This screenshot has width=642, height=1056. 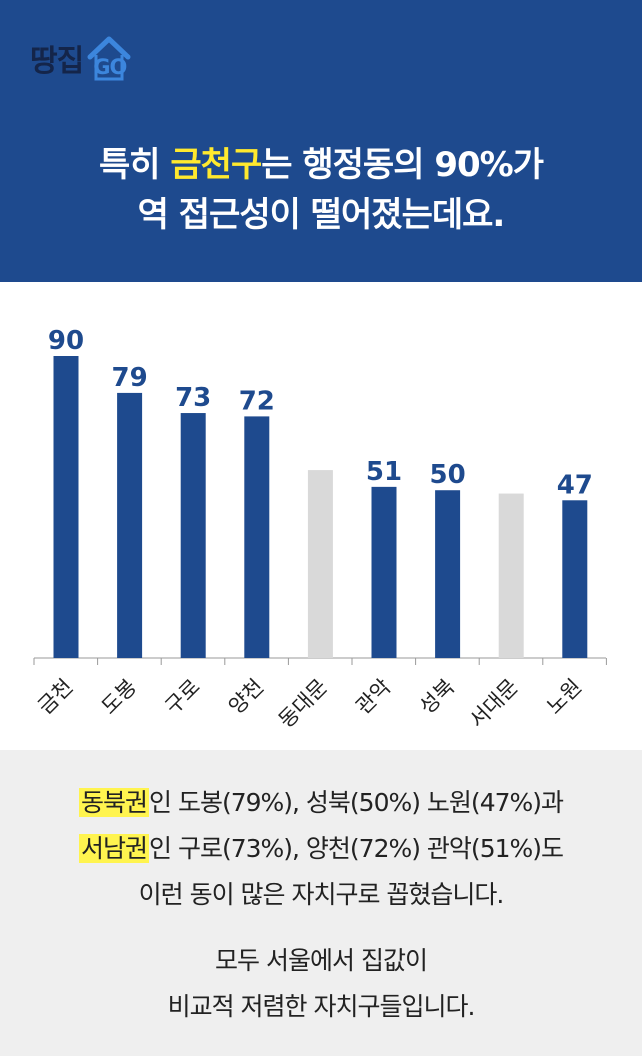 What do you see at coordinates (494, 704) in the screenshot?
I see `x-tick-label-서대문: 서대문` at bounding box center [494, 704].